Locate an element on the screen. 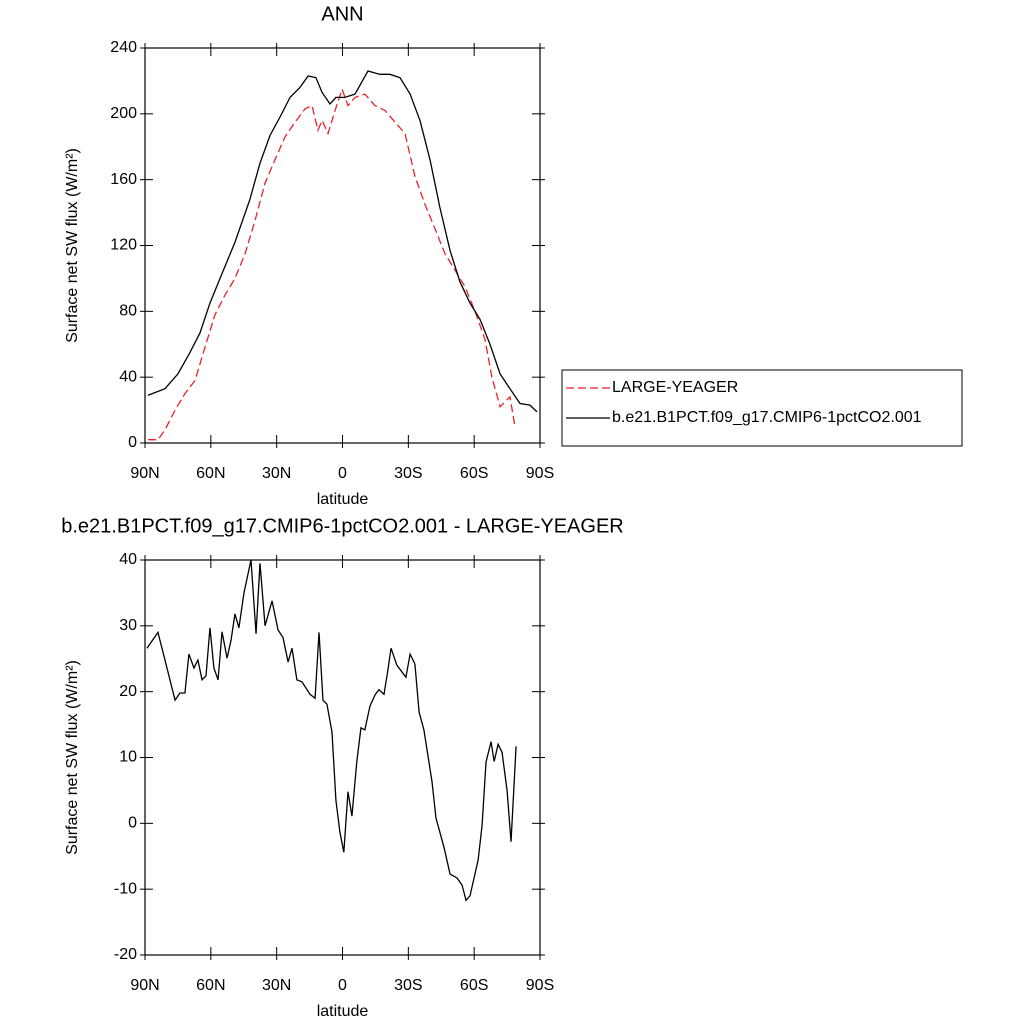 This screenshot has width=1024, height=1029. y-tick-label: 160 is located at coordinates (123, 179).